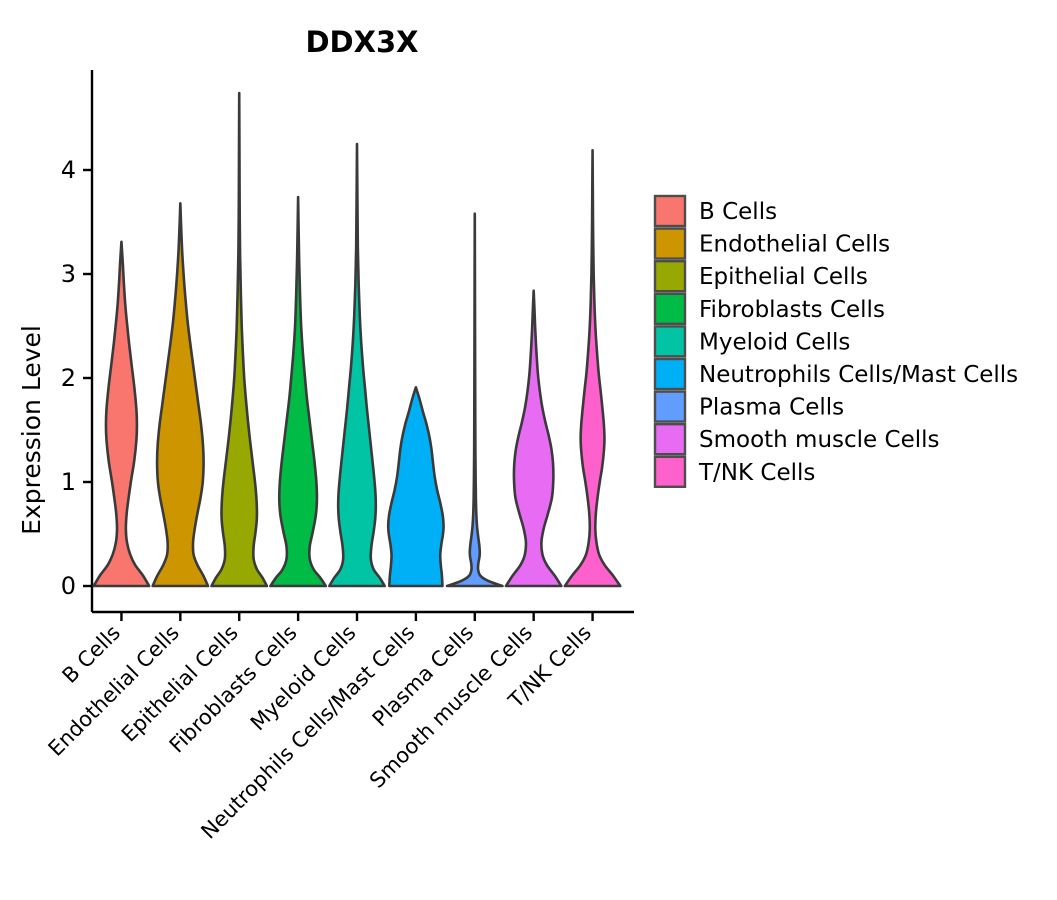 Image resolution: width=1057 pixels, height=900 pixels. I want to click on legend-label: Epithelial Cells, so click(783, 277).